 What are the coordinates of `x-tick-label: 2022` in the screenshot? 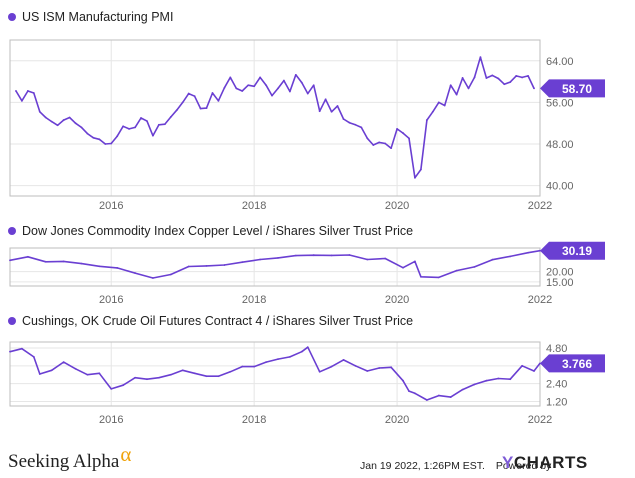 It's located at (540, 300).